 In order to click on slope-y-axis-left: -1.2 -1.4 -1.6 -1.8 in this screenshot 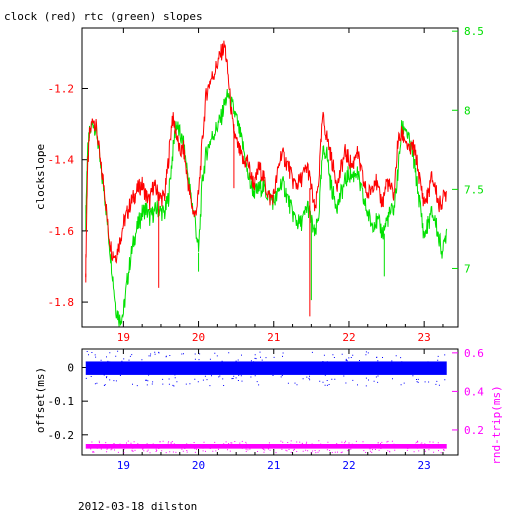, I will do `click(68, 196)`.